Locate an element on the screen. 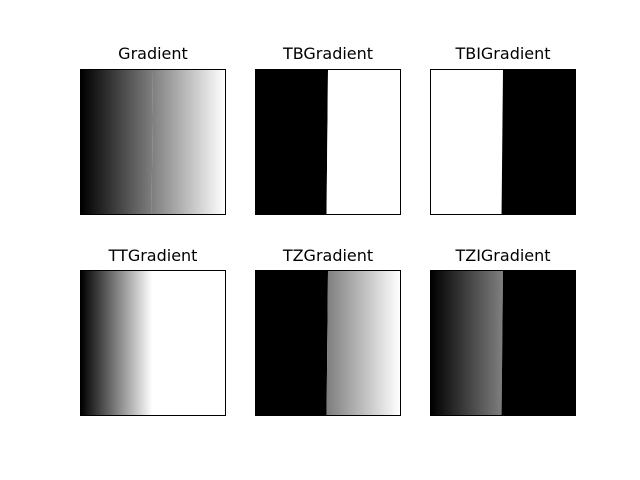 Image resolution: width=640 pixels, height=480 pixels. panel-svg-gradient is located at coordinates (153, 142).